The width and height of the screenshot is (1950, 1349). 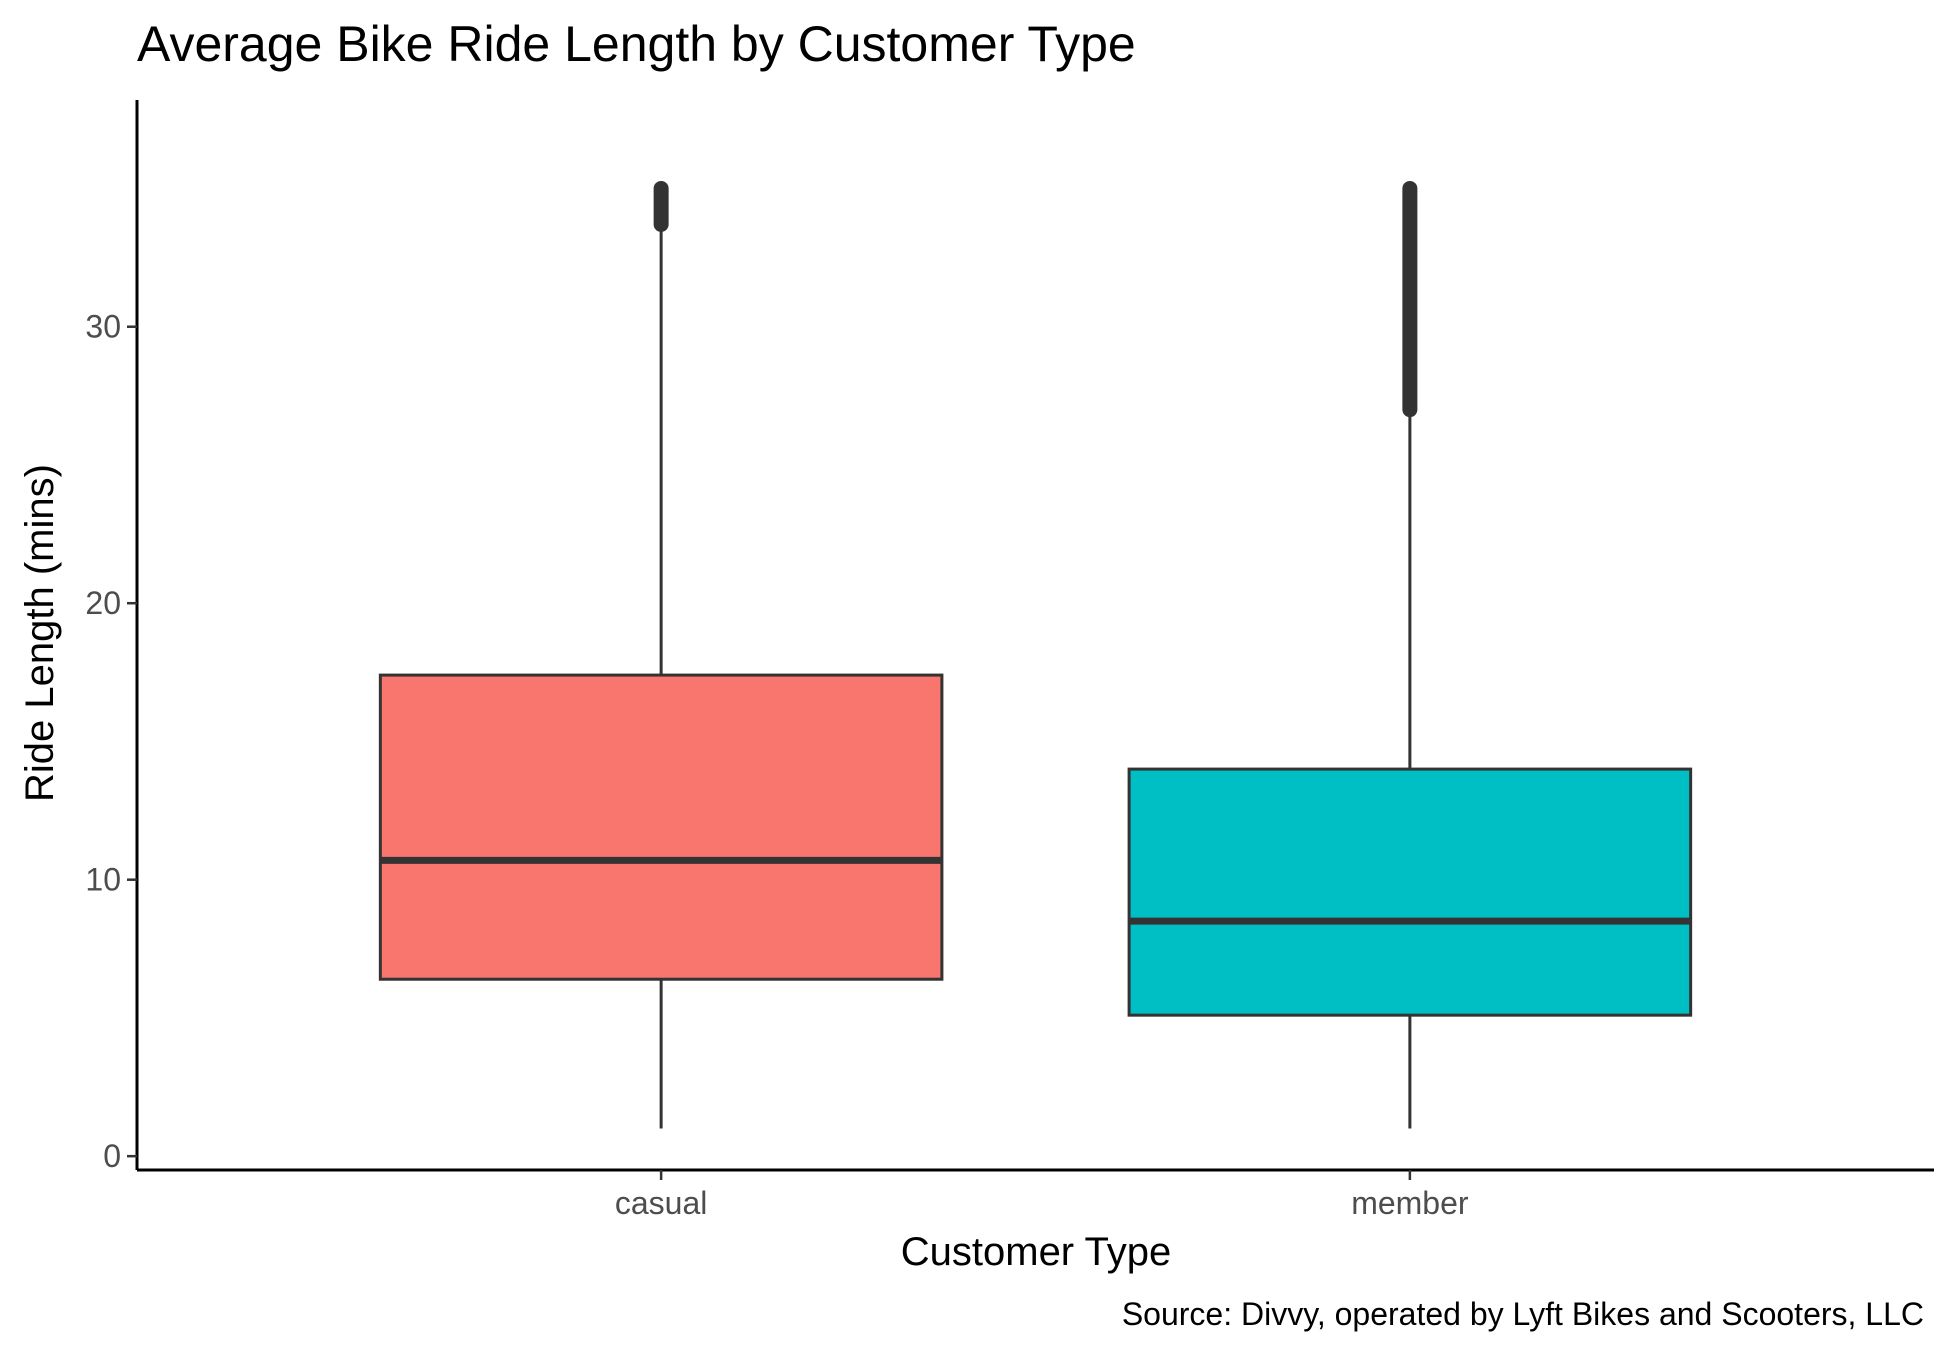 What do you see at coordinates (40, 633) in the screenshot?
I see `y-axis-title: Ride Length (mins)` at bounding box center [40, 633].